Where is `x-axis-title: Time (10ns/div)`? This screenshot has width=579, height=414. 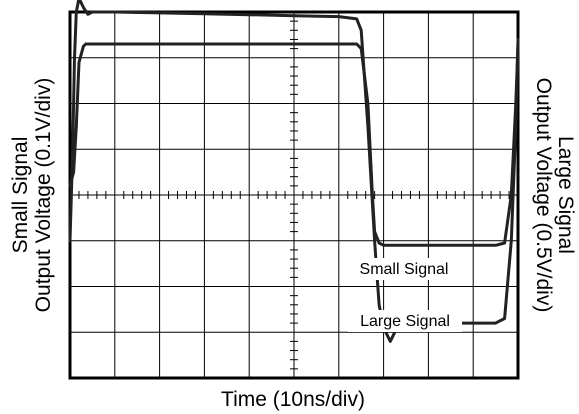 x-axis-title: Time (10ns/div) is located at coordinates (293, 399).